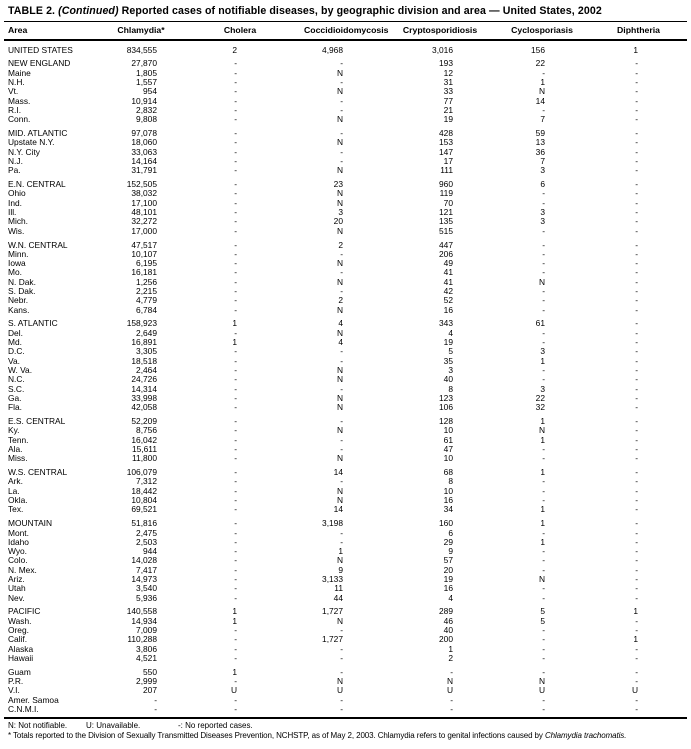  Describe the element at coordinates (18, 221) in the screenshot. I see `cell-area: Mich.` at that location.